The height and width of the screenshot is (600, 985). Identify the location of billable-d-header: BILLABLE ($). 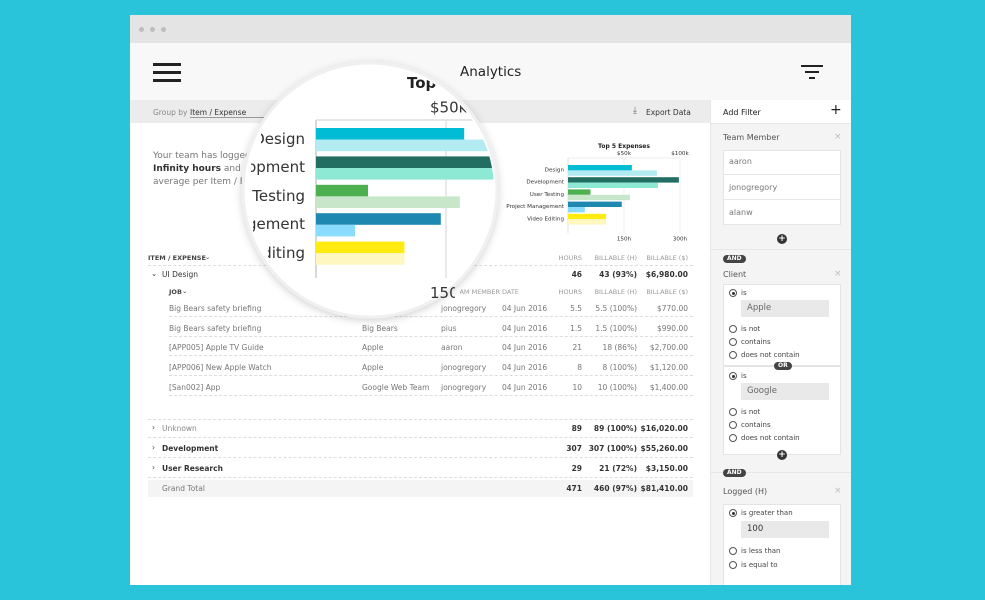
(667, 258).